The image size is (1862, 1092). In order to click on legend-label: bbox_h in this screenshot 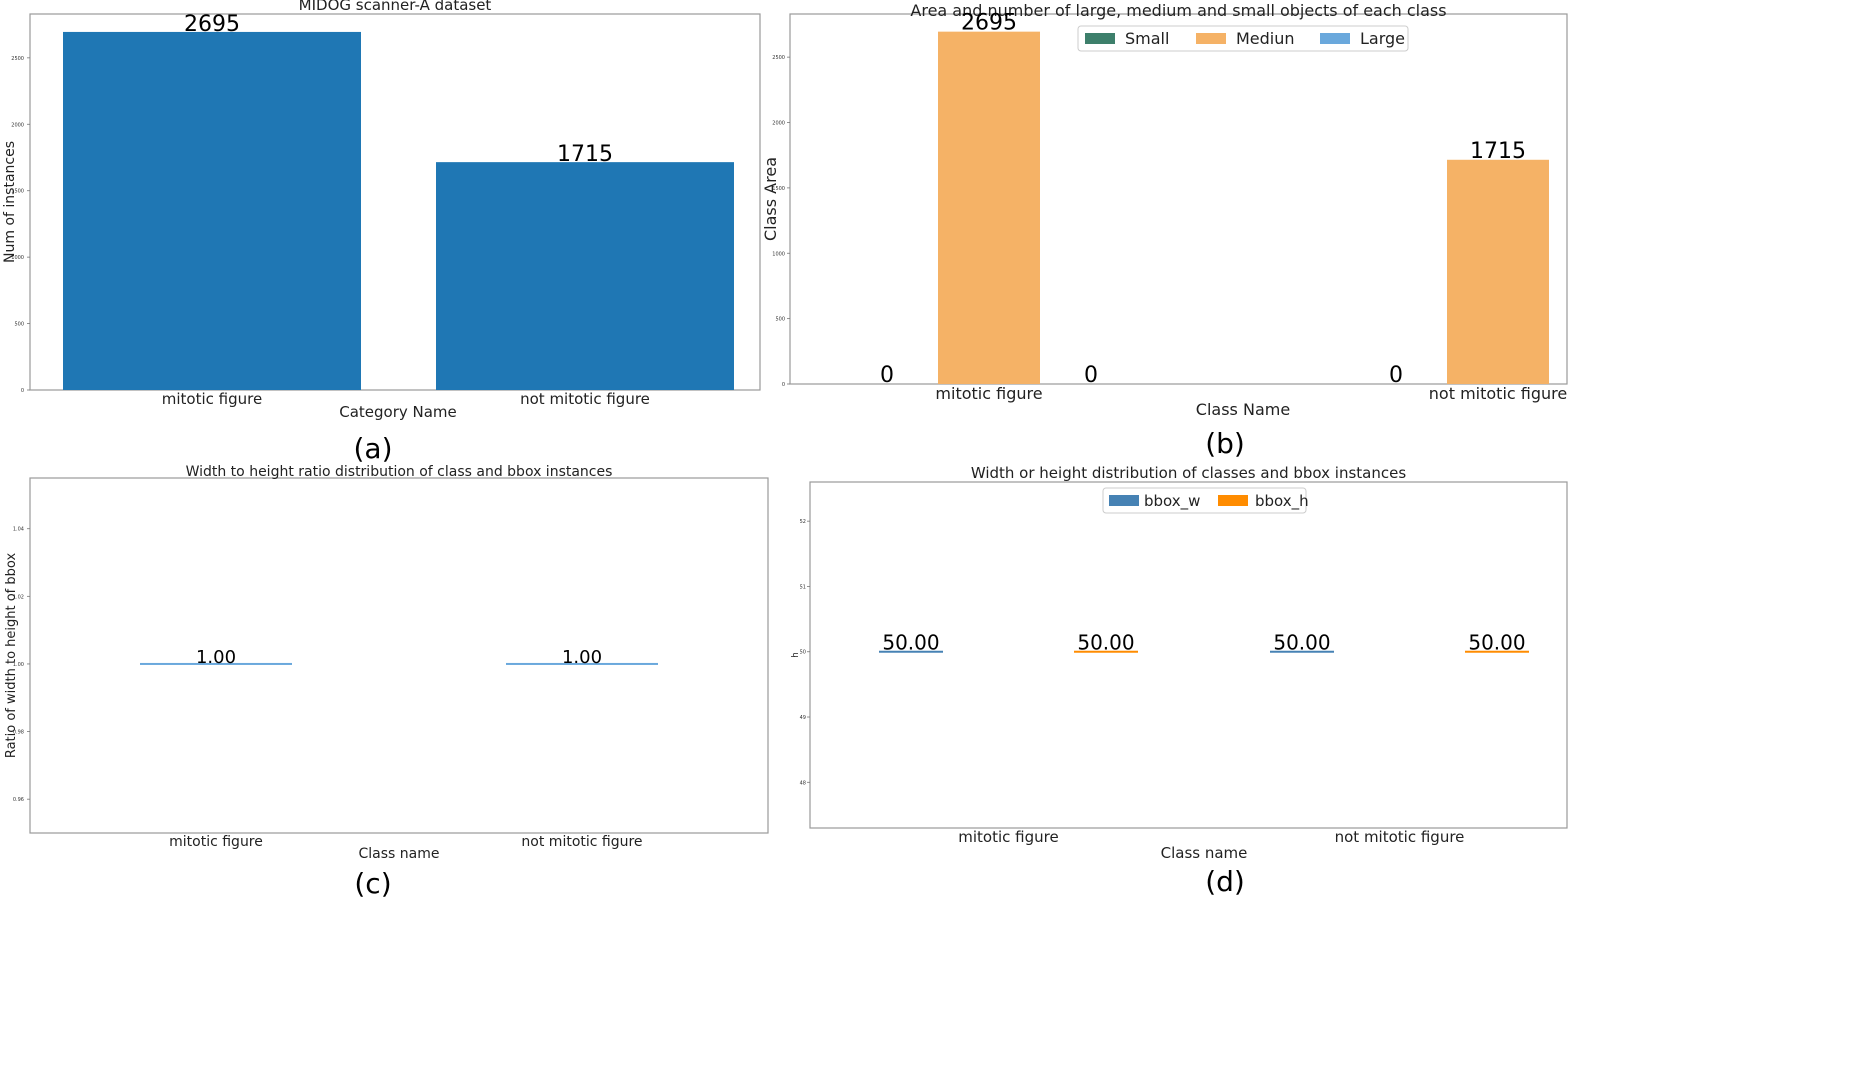, I will do `click(1282, 501)`.